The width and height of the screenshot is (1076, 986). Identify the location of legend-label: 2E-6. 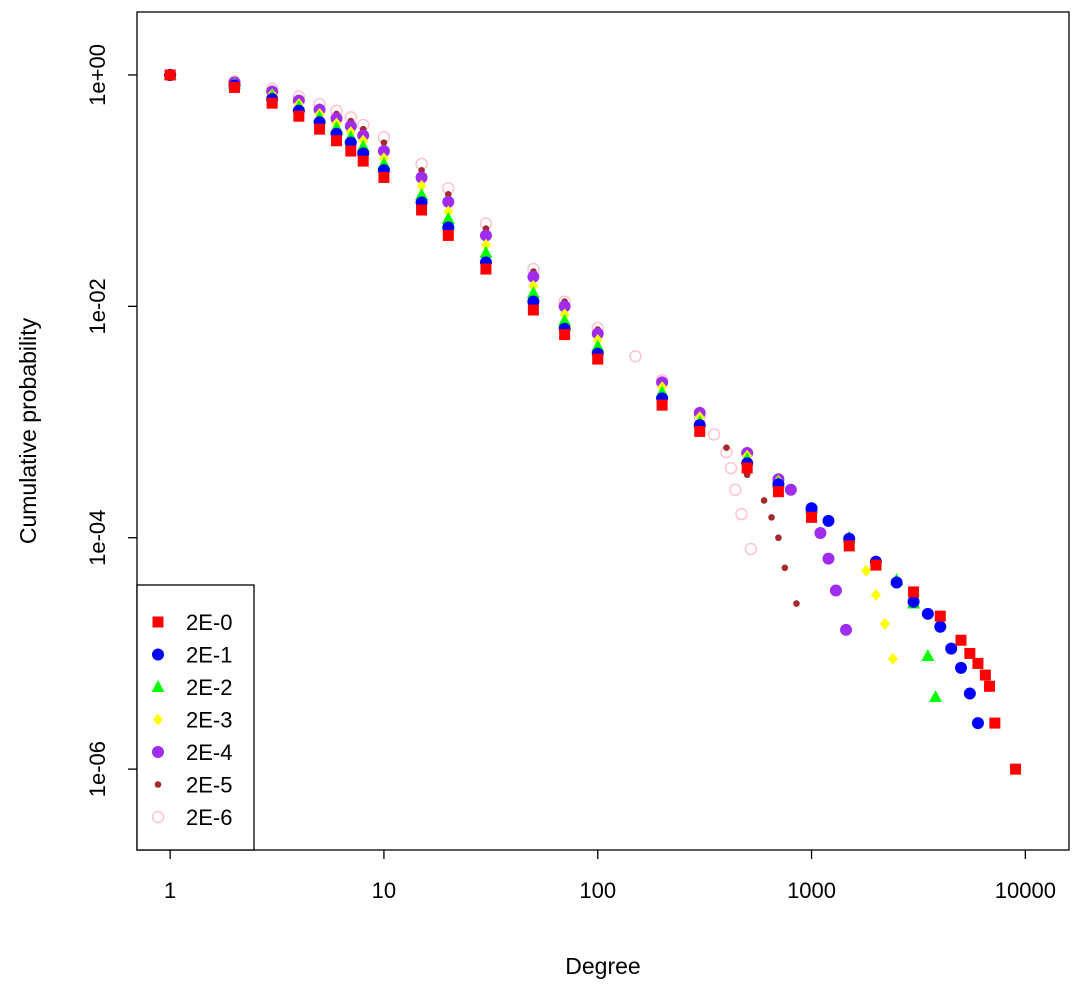
(209, 817).